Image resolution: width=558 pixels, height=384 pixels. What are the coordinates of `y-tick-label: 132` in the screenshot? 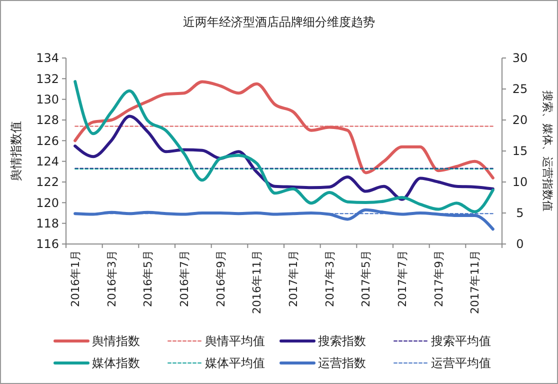 It's located at (47, 79).